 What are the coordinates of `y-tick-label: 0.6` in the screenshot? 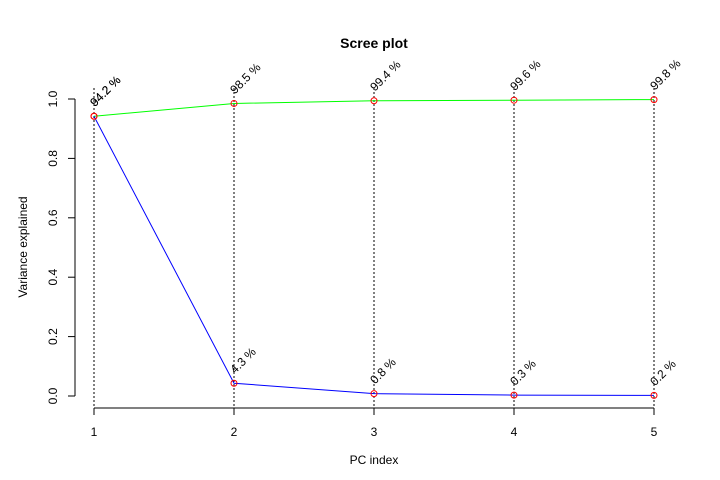 It's located at (53, 217).